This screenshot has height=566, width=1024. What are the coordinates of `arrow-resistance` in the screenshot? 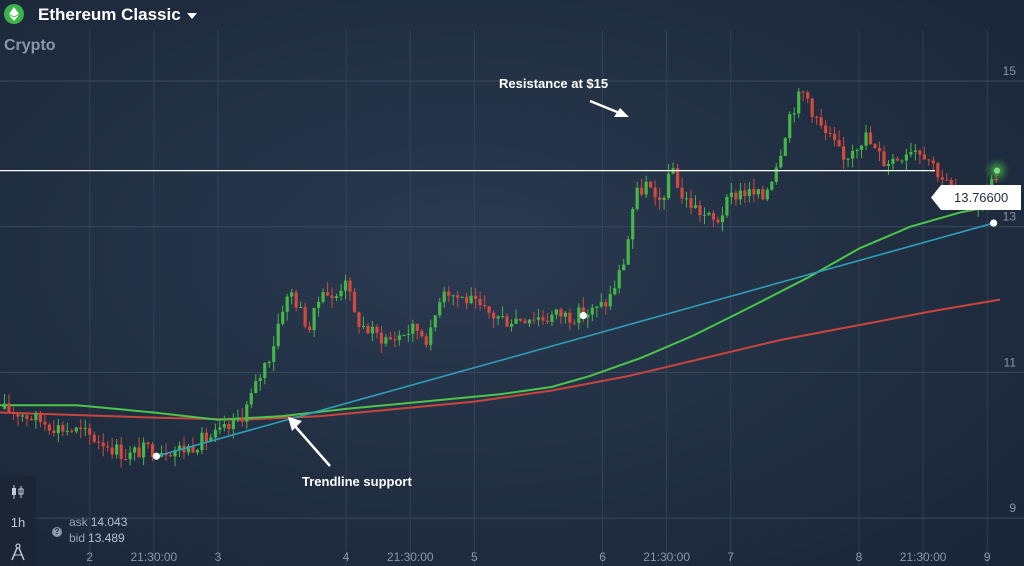 It's located at (609, 108).